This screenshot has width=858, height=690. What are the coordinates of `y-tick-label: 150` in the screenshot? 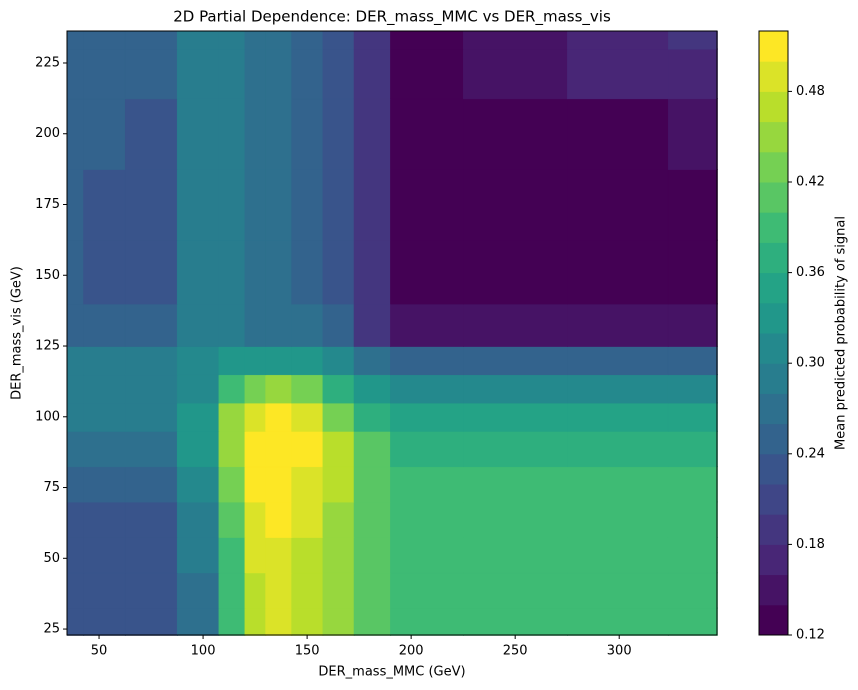 It's located at (47, 275).